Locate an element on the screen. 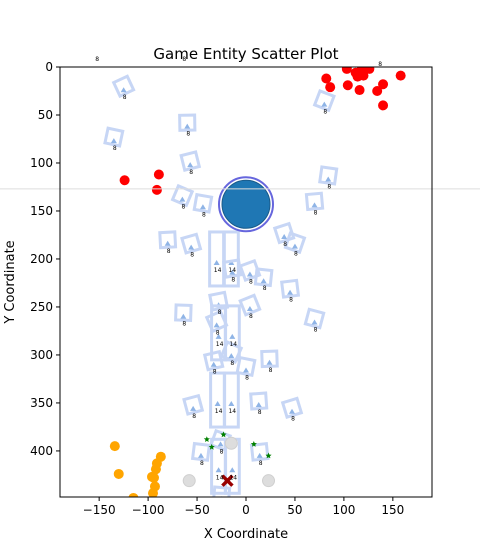 This screenshot has height=560, width=480. player-outline is located at coordinates (246, 204).